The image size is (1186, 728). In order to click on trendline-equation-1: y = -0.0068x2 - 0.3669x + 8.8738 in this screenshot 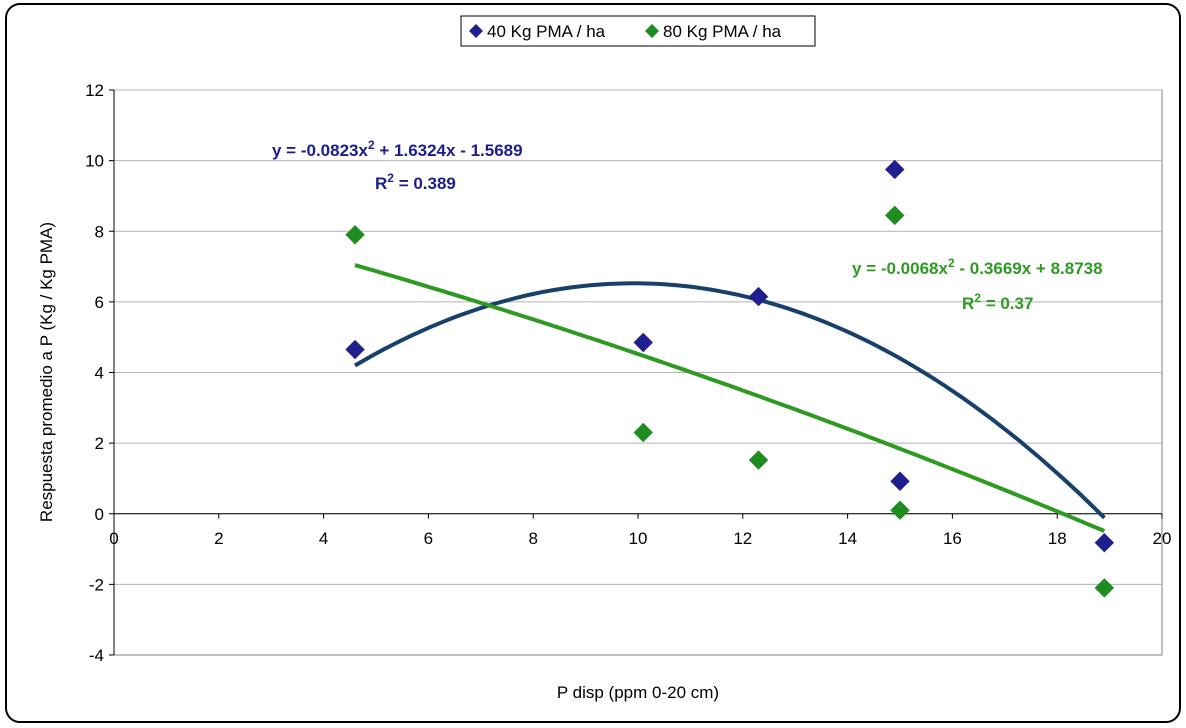, I will do `click(977, 267)`.